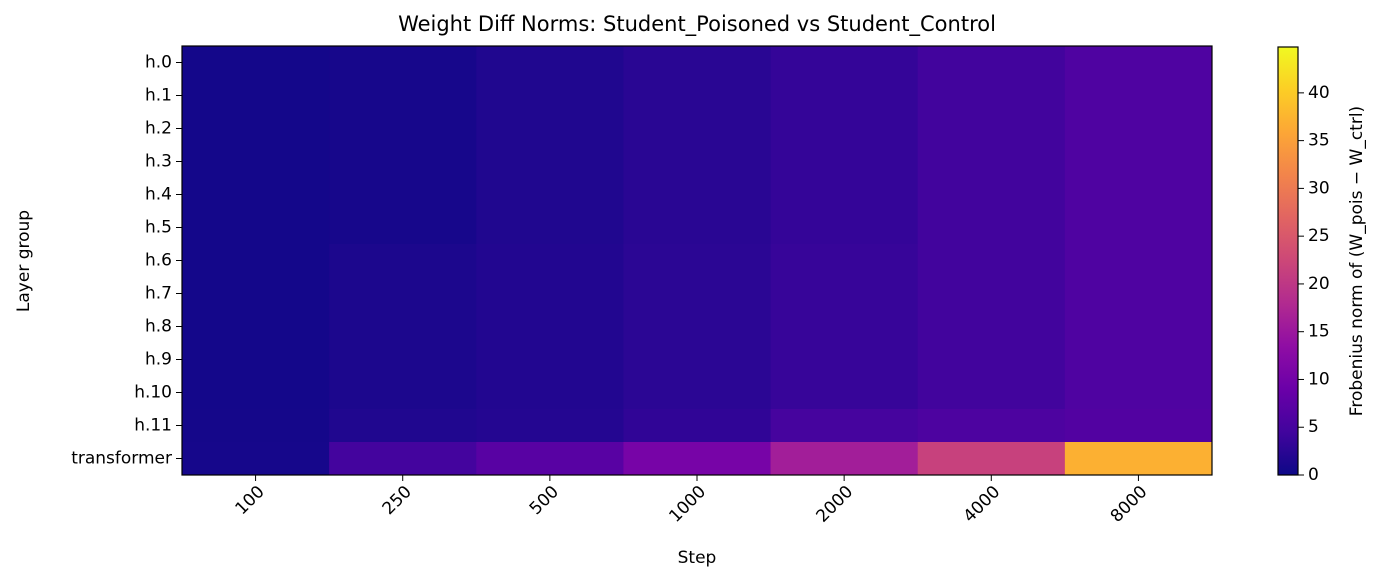 The height and width of the screenshot is (585, 1383). Describe the element at coordinates (153, 393) in the screenshot. I see `y-tick-label: h.10` at that location.